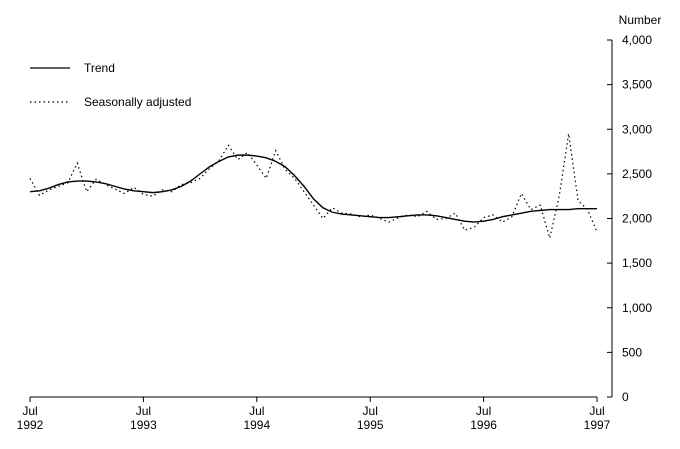 The width and height of the screenshot is (680, 449). Describe the element at coordinates (99, 68) in the screenshot. I see `legend-label: Trend` at that location.